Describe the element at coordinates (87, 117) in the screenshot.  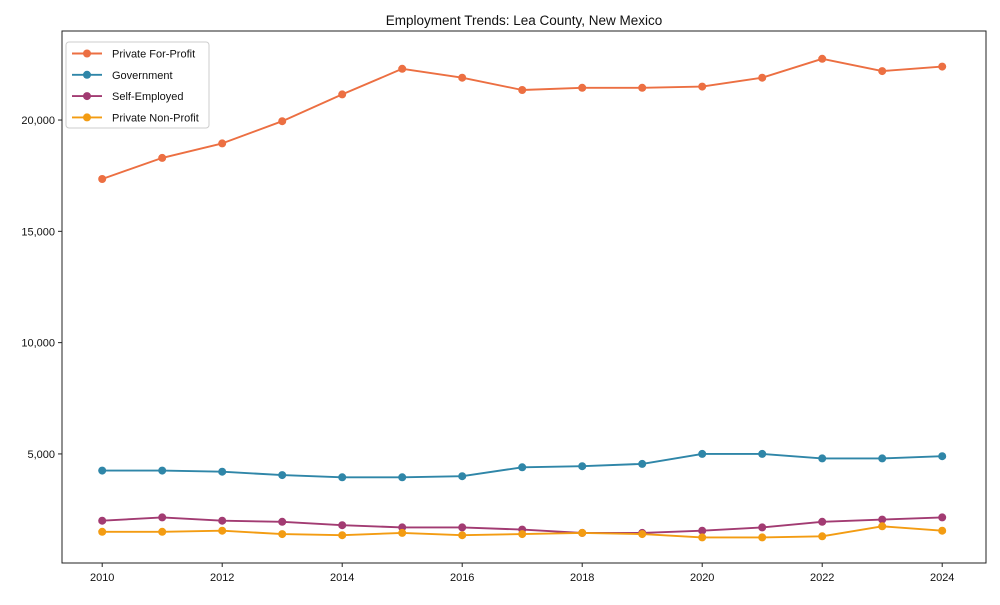
I see `legend-marker-private-non-profit` at that location.